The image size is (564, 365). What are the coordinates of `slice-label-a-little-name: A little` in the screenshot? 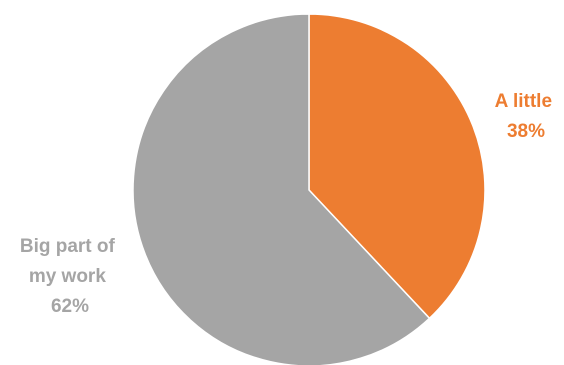 It's located at (523, 101).